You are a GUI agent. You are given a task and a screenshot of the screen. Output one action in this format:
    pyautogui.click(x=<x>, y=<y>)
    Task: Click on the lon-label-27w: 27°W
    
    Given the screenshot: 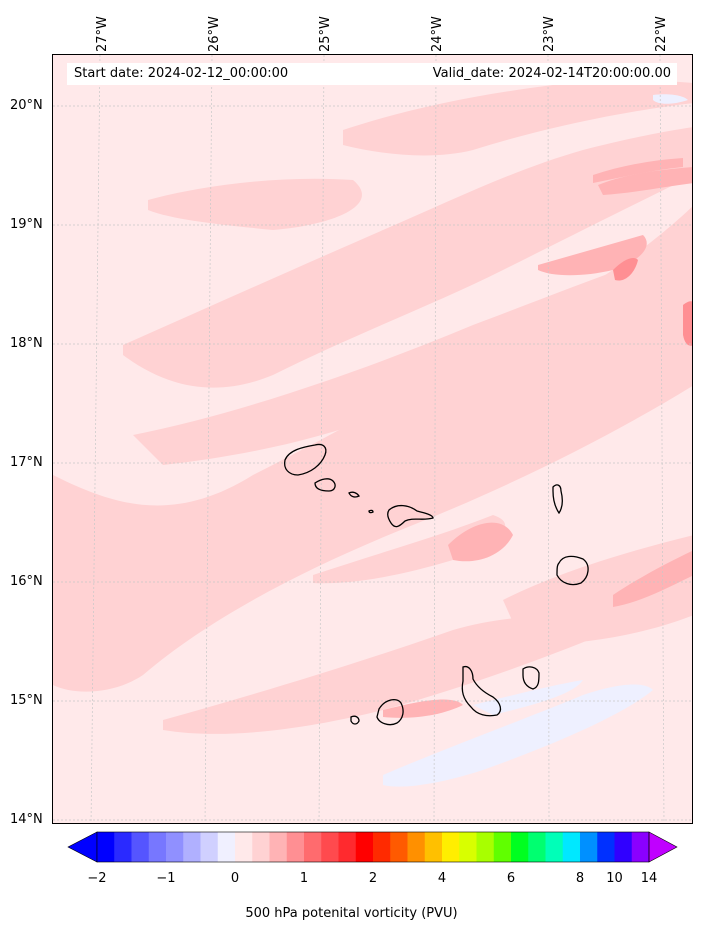 What is the action you would take?
    pyautogui.click(x=102, y=34)
    